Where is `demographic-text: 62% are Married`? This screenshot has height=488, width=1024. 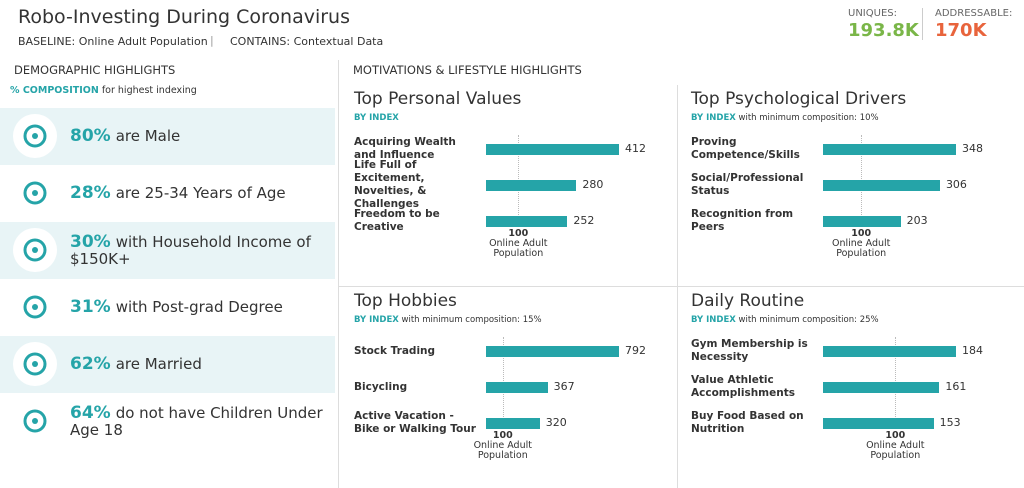
demographic-text: 62% are Married is located at coordinates (197, 364).